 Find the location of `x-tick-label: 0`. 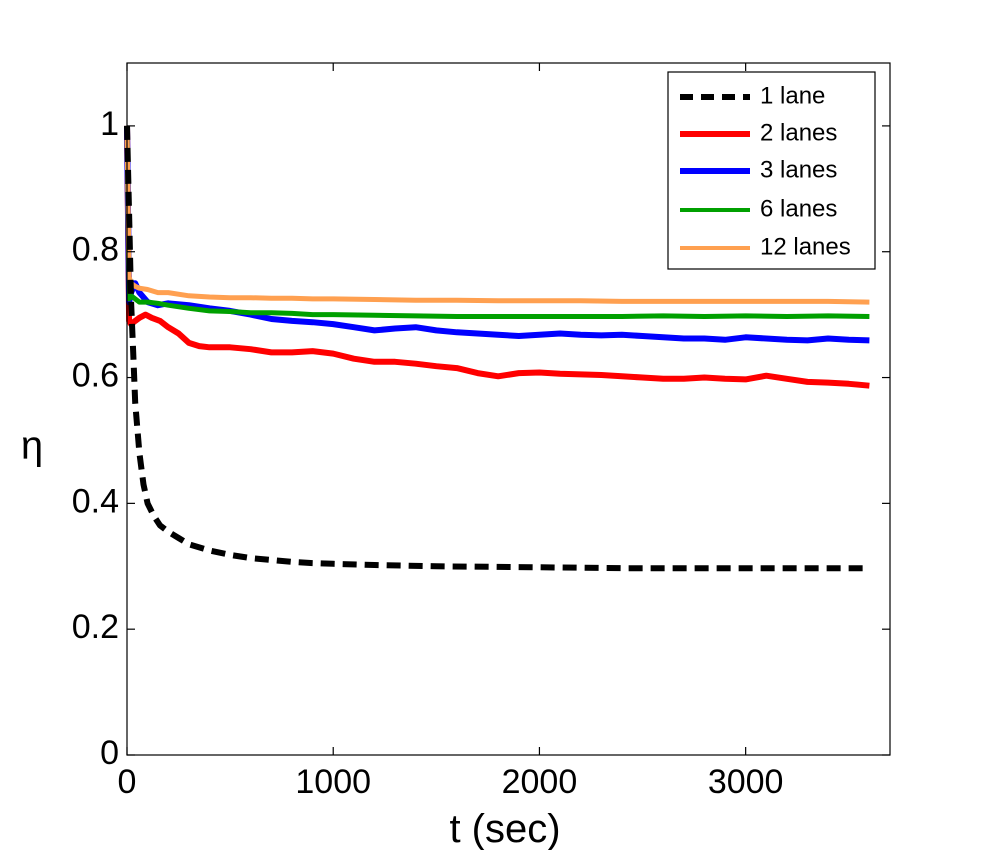

x-tick-label: 0 is located at coordinates (127, 782).